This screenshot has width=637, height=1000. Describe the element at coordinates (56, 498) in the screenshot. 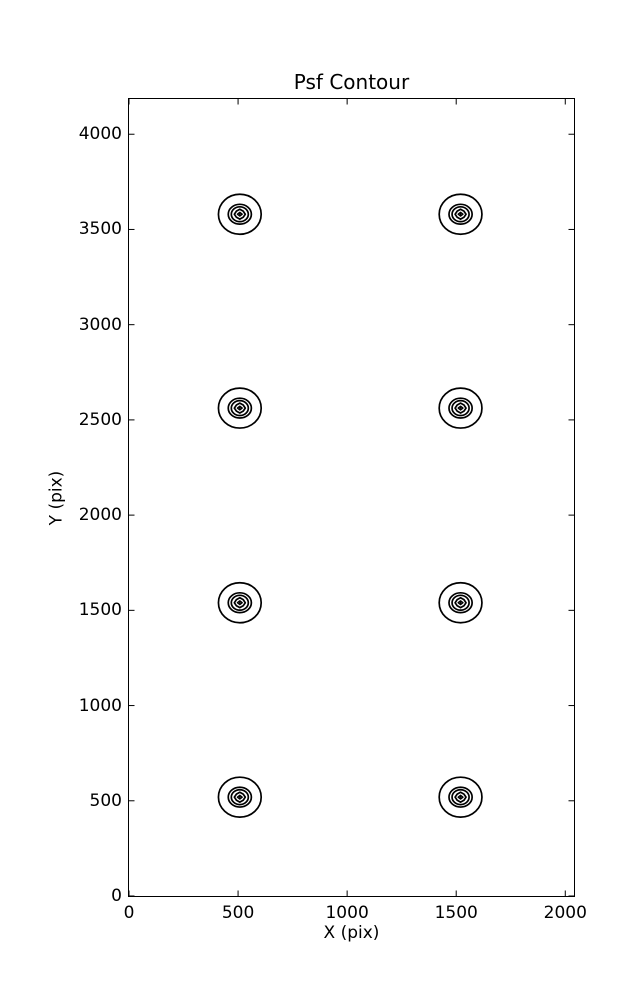

I see `y-axis-label: Y (pix)` at that location.